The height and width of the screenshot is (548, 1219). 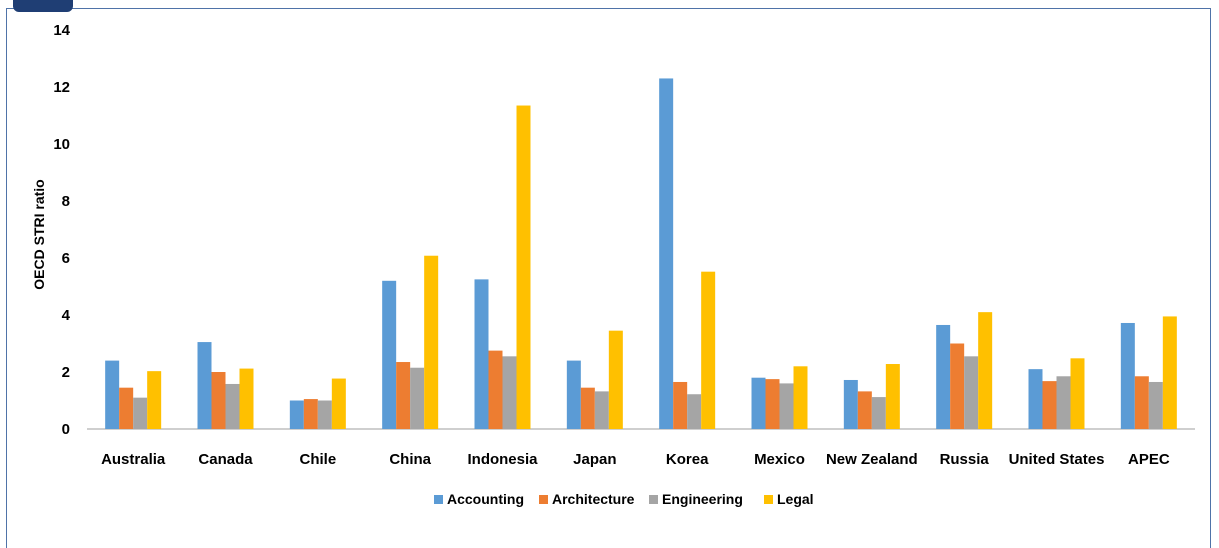 What do you see at coordinates (543, 499) in the screenshot?
I see `legend-swatch-architecture` at bounding box center [543, 499].